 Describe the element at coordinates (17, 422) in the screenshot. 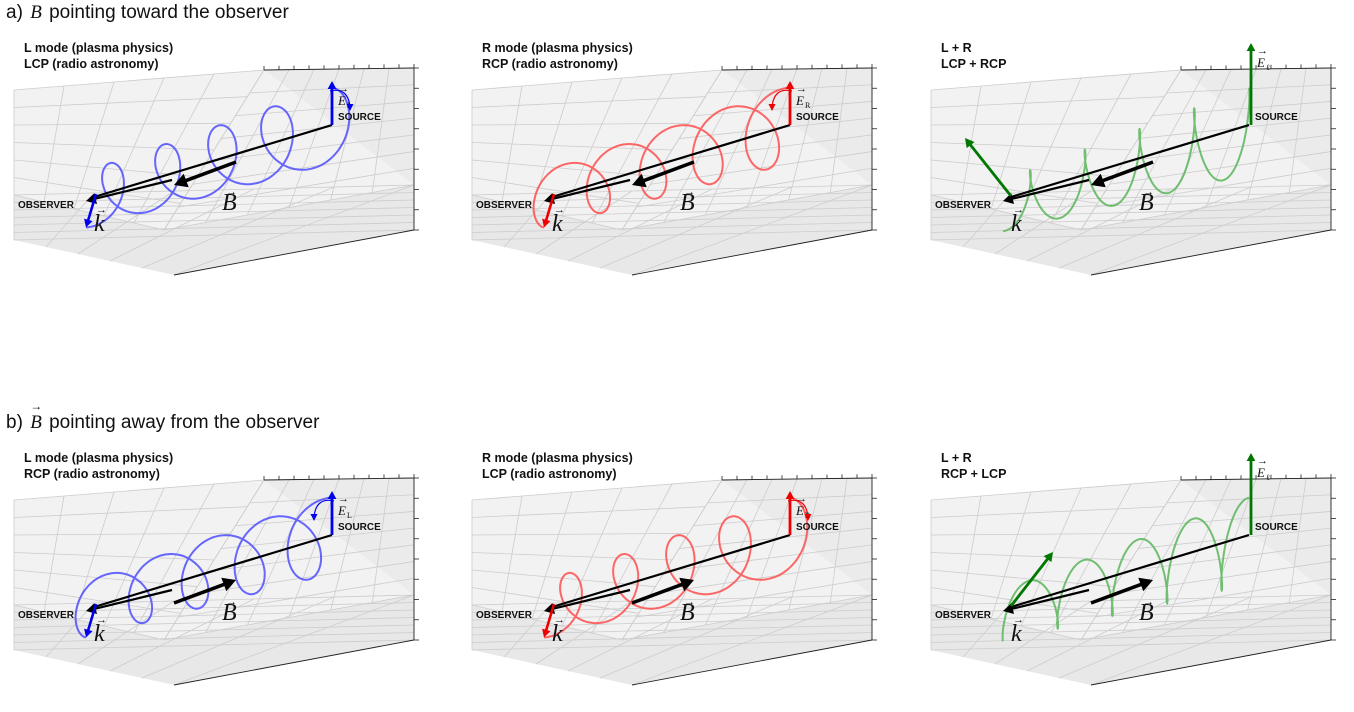

I see `row-title-prefix: b)` at that location.